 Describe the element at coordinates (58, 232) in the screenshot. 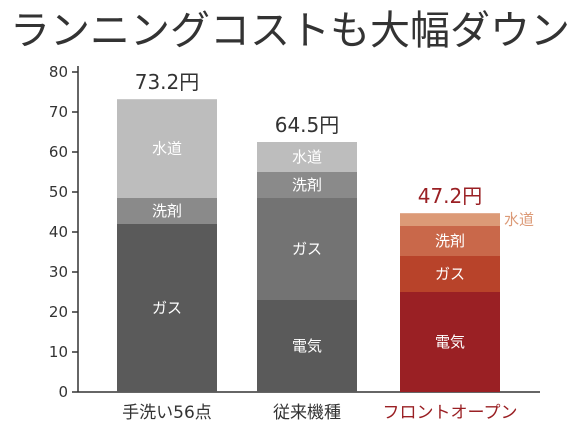

I see `y-tick-label: 40` at that location.